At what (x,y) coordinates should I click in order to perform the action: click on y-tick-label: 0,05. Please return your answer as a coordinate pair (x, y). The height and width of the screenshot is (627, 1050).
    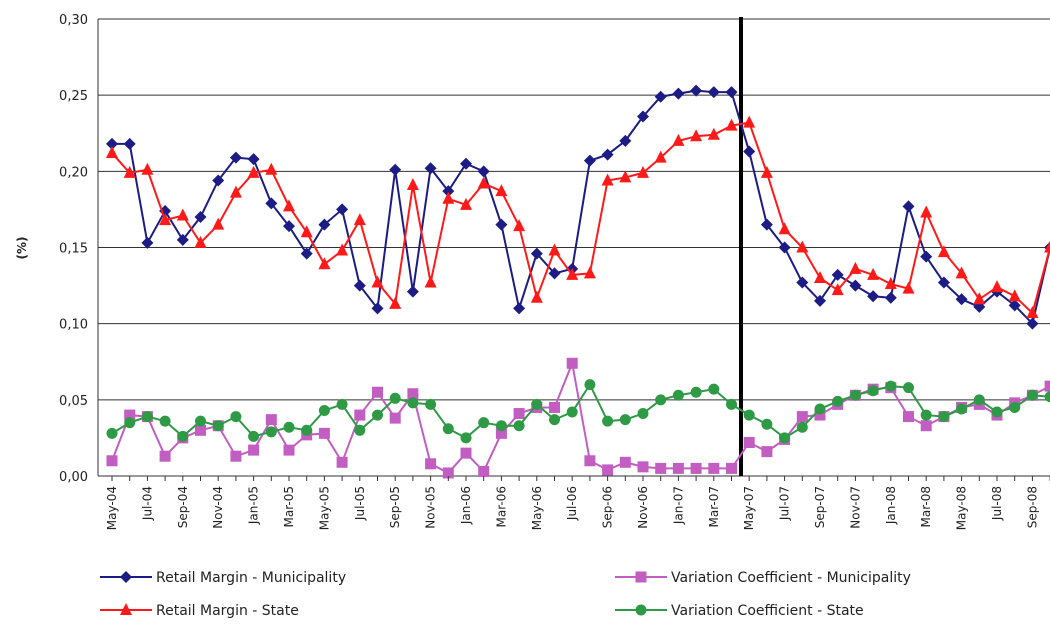
    Looking at the image, I should click on (73, 401).